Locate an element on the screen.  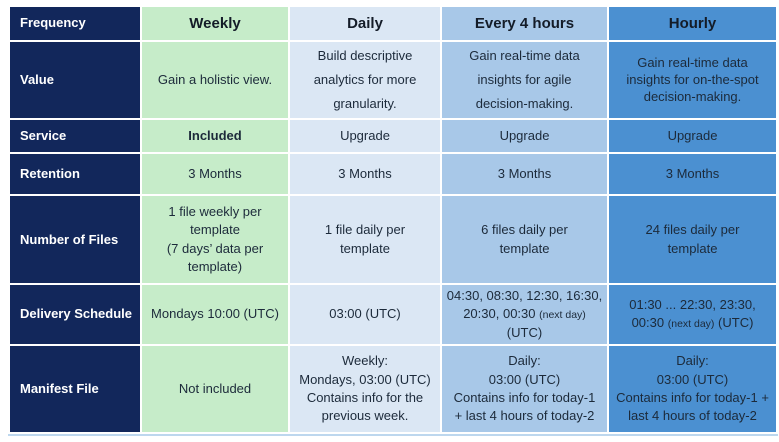
column-header-every-4-hours: Every 4 hours is located at coordinates (524, 23).